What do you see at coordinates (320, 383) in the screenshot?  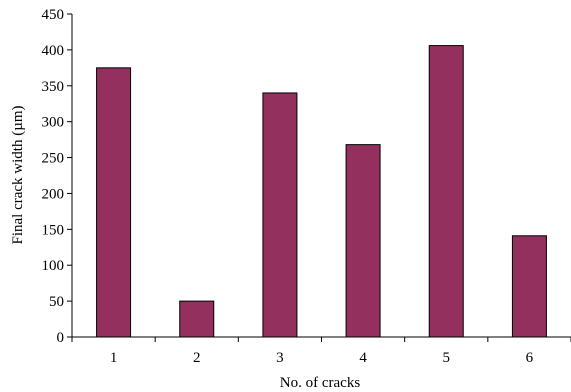 I see `x-axis-title: No. of cracks` at bounding box center [320, 383].